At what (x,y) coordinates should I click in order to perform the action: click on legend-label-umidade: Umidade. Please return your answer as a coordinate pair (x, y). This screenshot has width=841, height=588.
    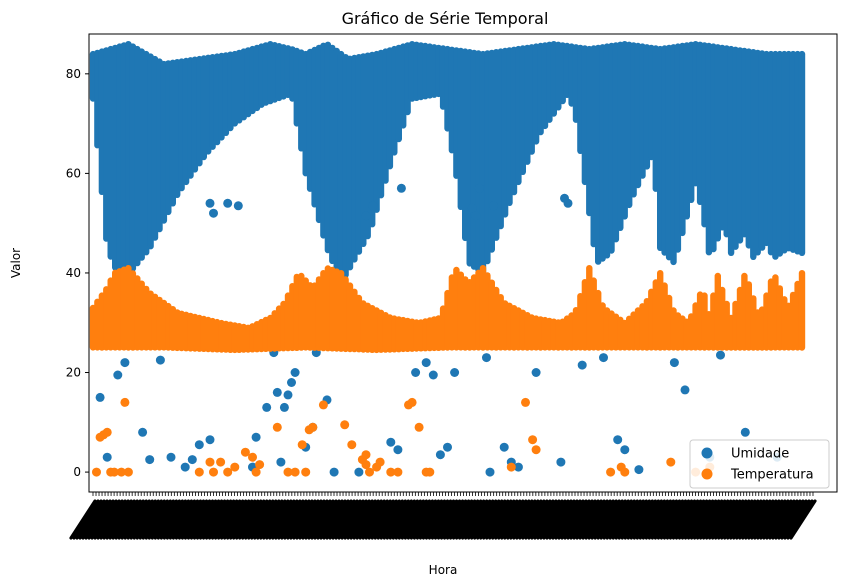
    Looking at the image, I should click on (760, 454).